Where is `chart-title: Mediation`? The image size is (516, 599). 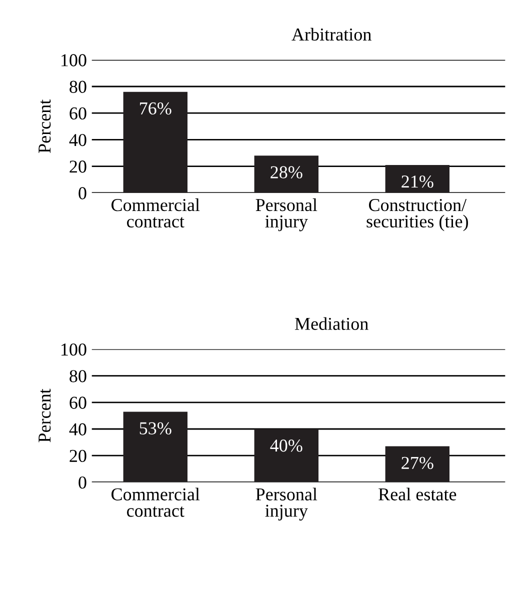 chart-title: Mediation is located at coordinates (331, 323).